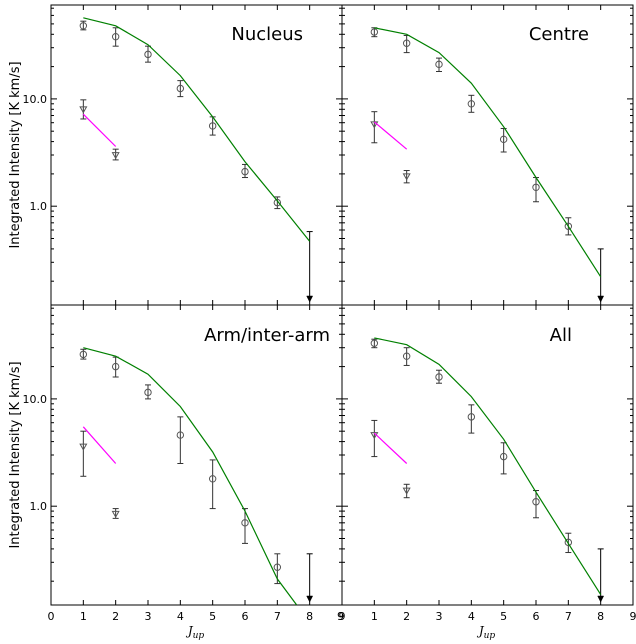 This screenshot has width=636, height=644. I want to click on xlabel-right-main: J, so click(480, 631).